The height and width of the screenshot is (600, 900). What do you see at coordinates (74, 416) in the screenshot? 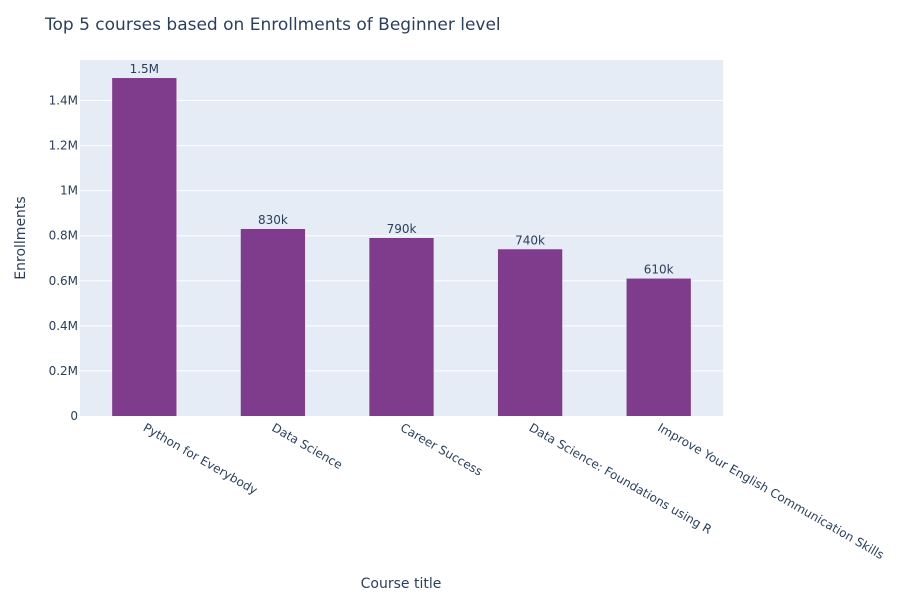
I see `y-tick-label: 0` at bounding box center [74, 416].